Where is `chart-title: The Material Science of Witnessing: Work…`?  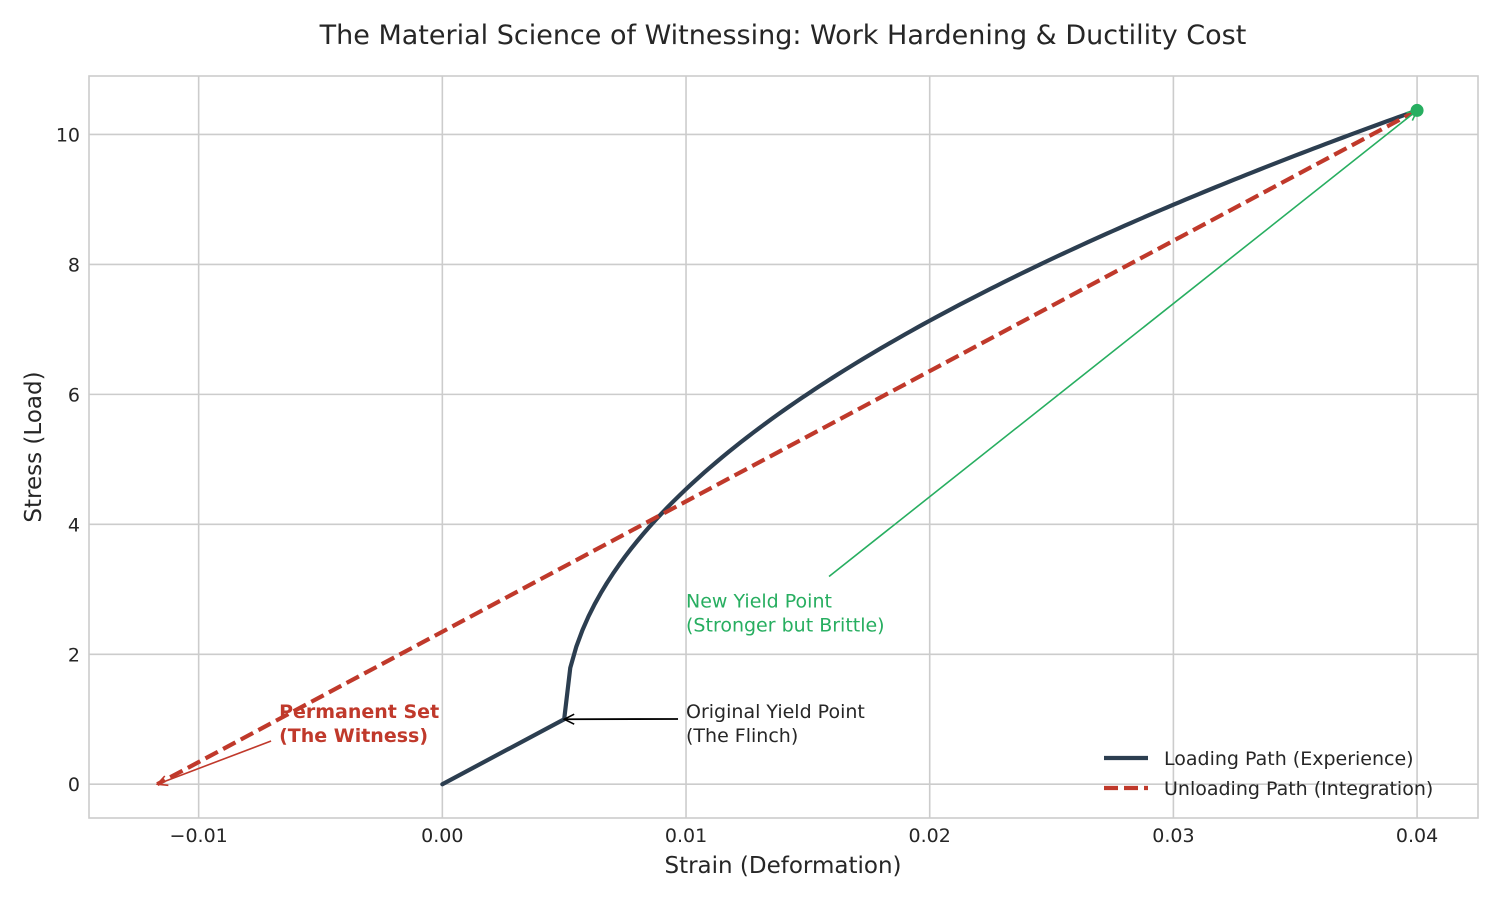 chart-title: The Material Science of Witnessing: Work… is located at coordinates (783, 35).